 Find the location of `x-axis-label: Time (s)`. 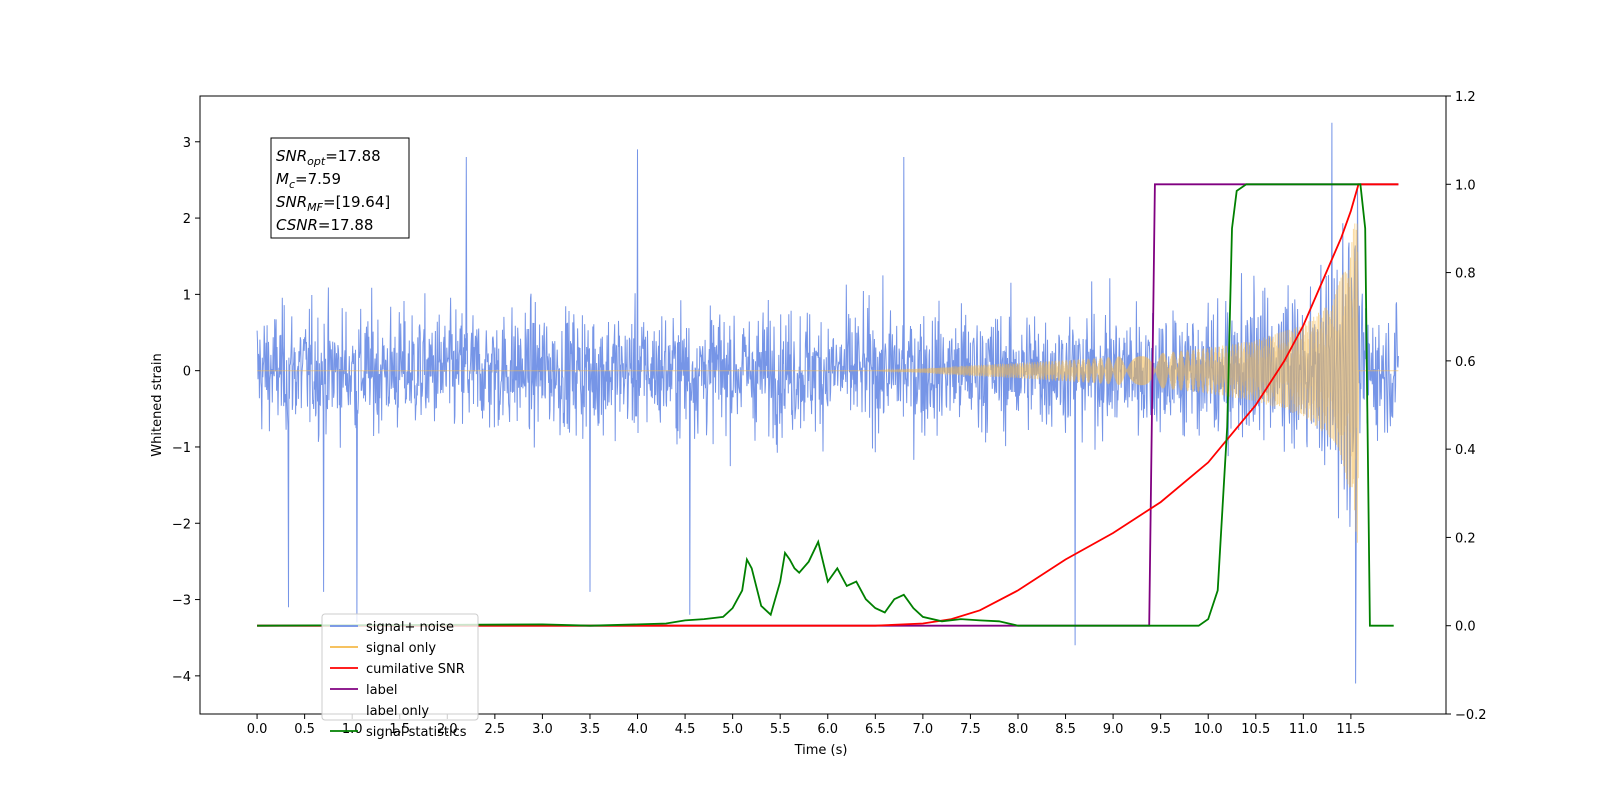

x-axis-label: Time (s) is located at coordinates (821, 750).